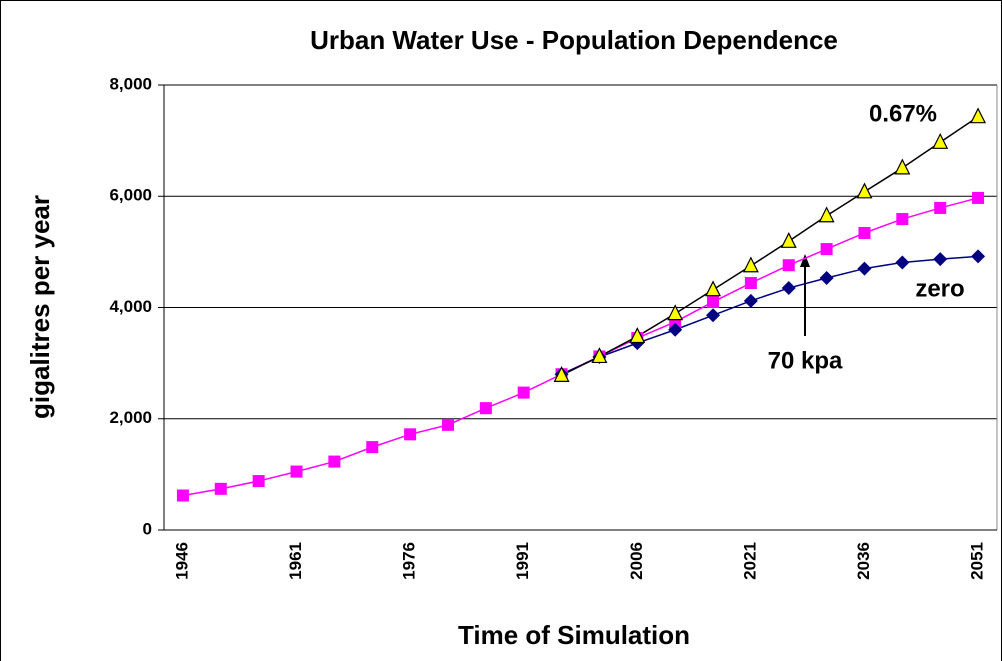 The image size is (1002, 661). I want to click on y-tick-label: 8,000, so click(130, 83).